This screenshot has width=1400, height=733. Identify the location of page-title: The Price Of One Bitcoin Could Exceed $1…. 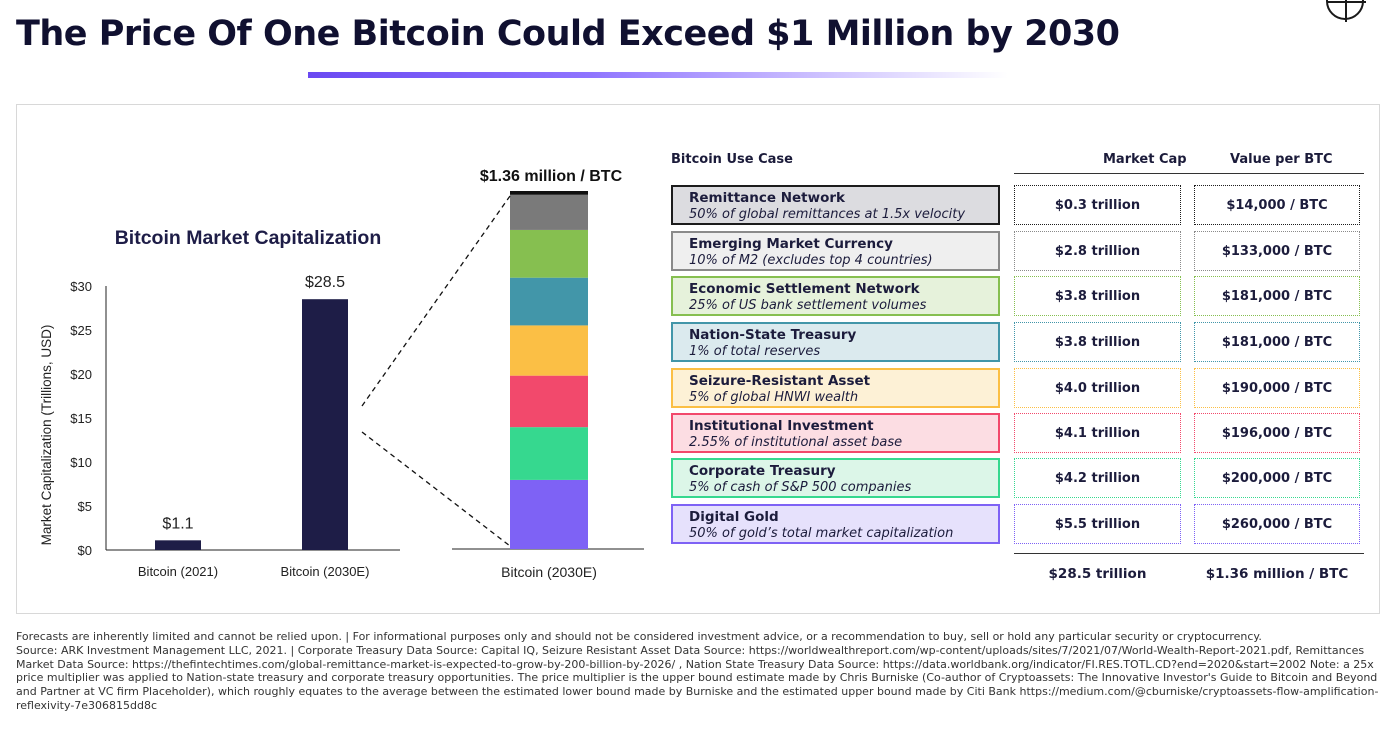
(568, 34).